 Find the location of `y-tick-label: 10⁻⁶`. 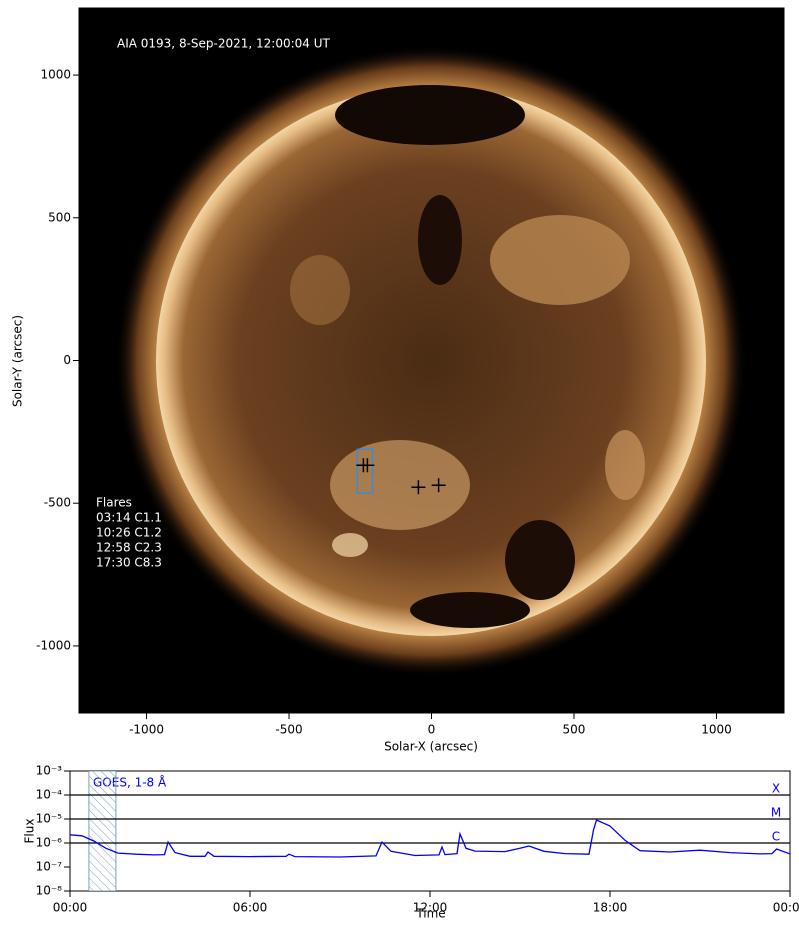

y-tick-label: 10⁻⁶ is located at coordinates (49, 843).